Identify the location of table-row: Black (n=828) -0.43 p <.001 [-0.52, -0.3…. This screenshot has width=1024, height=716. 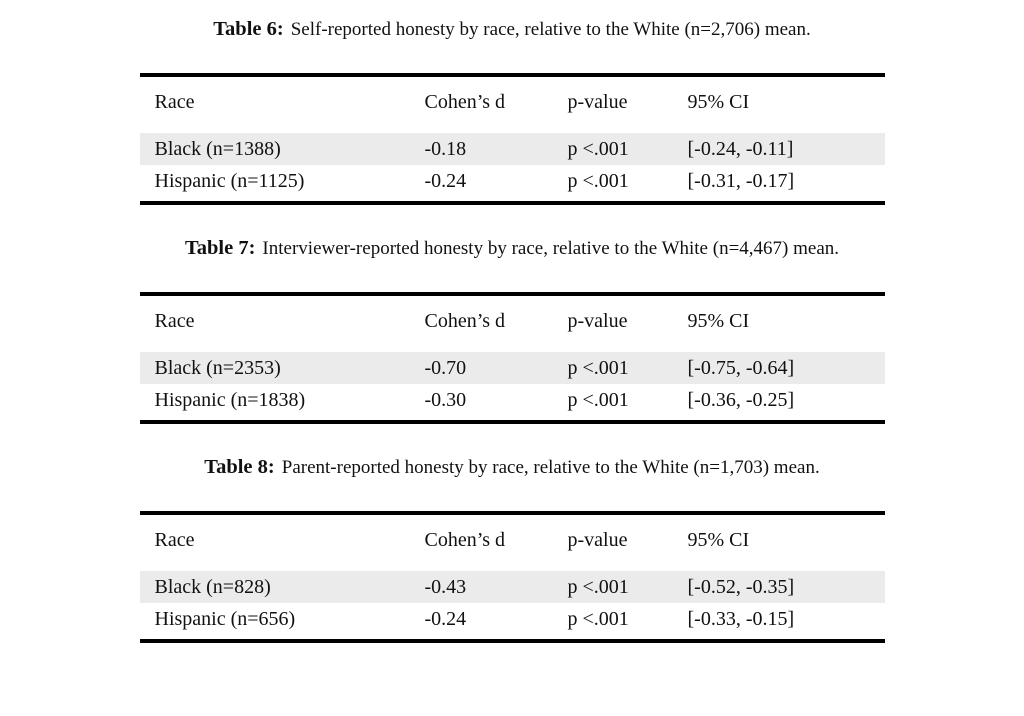
(512, 583).